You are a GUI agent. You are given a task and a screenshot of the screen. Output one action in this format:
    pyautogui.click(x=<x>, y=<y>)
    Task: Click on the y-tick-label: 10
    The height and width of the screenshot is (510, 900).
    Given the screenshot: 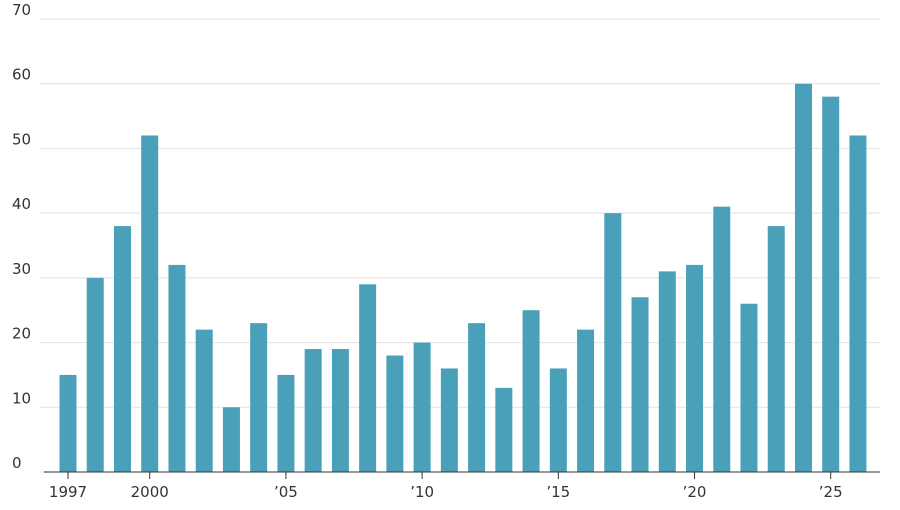 What is the action you would take?
    pyautogui.click(x=21, y=398)
    